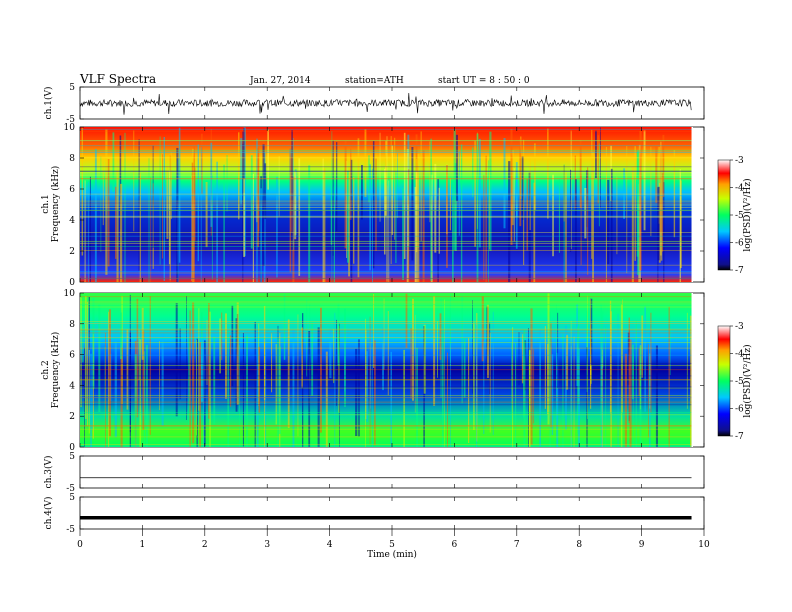  Describe the element at coordinates (739, 244) in the screenshot. I see `cb1-ticks-tick-label-3: -6` at that location.